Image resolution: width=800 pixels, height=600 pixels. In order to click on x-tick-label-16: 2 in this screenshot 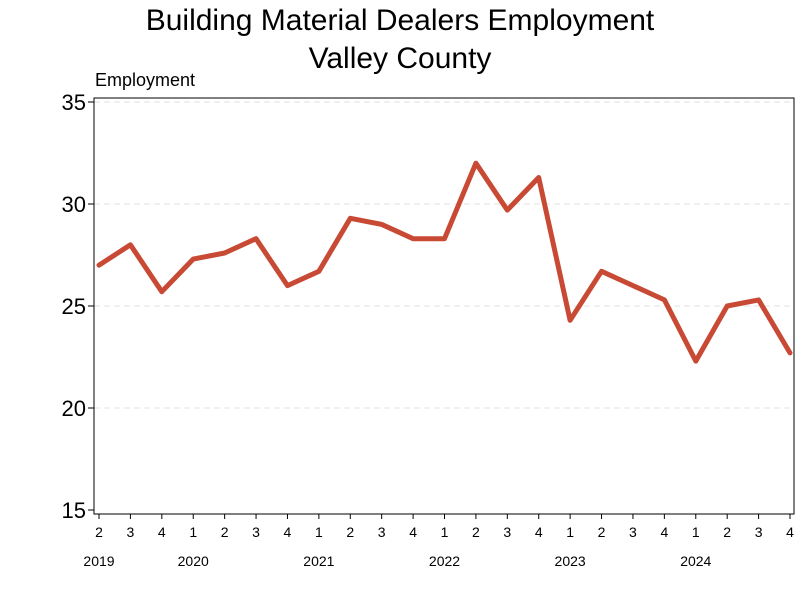, I will do `click(602, 532)`.